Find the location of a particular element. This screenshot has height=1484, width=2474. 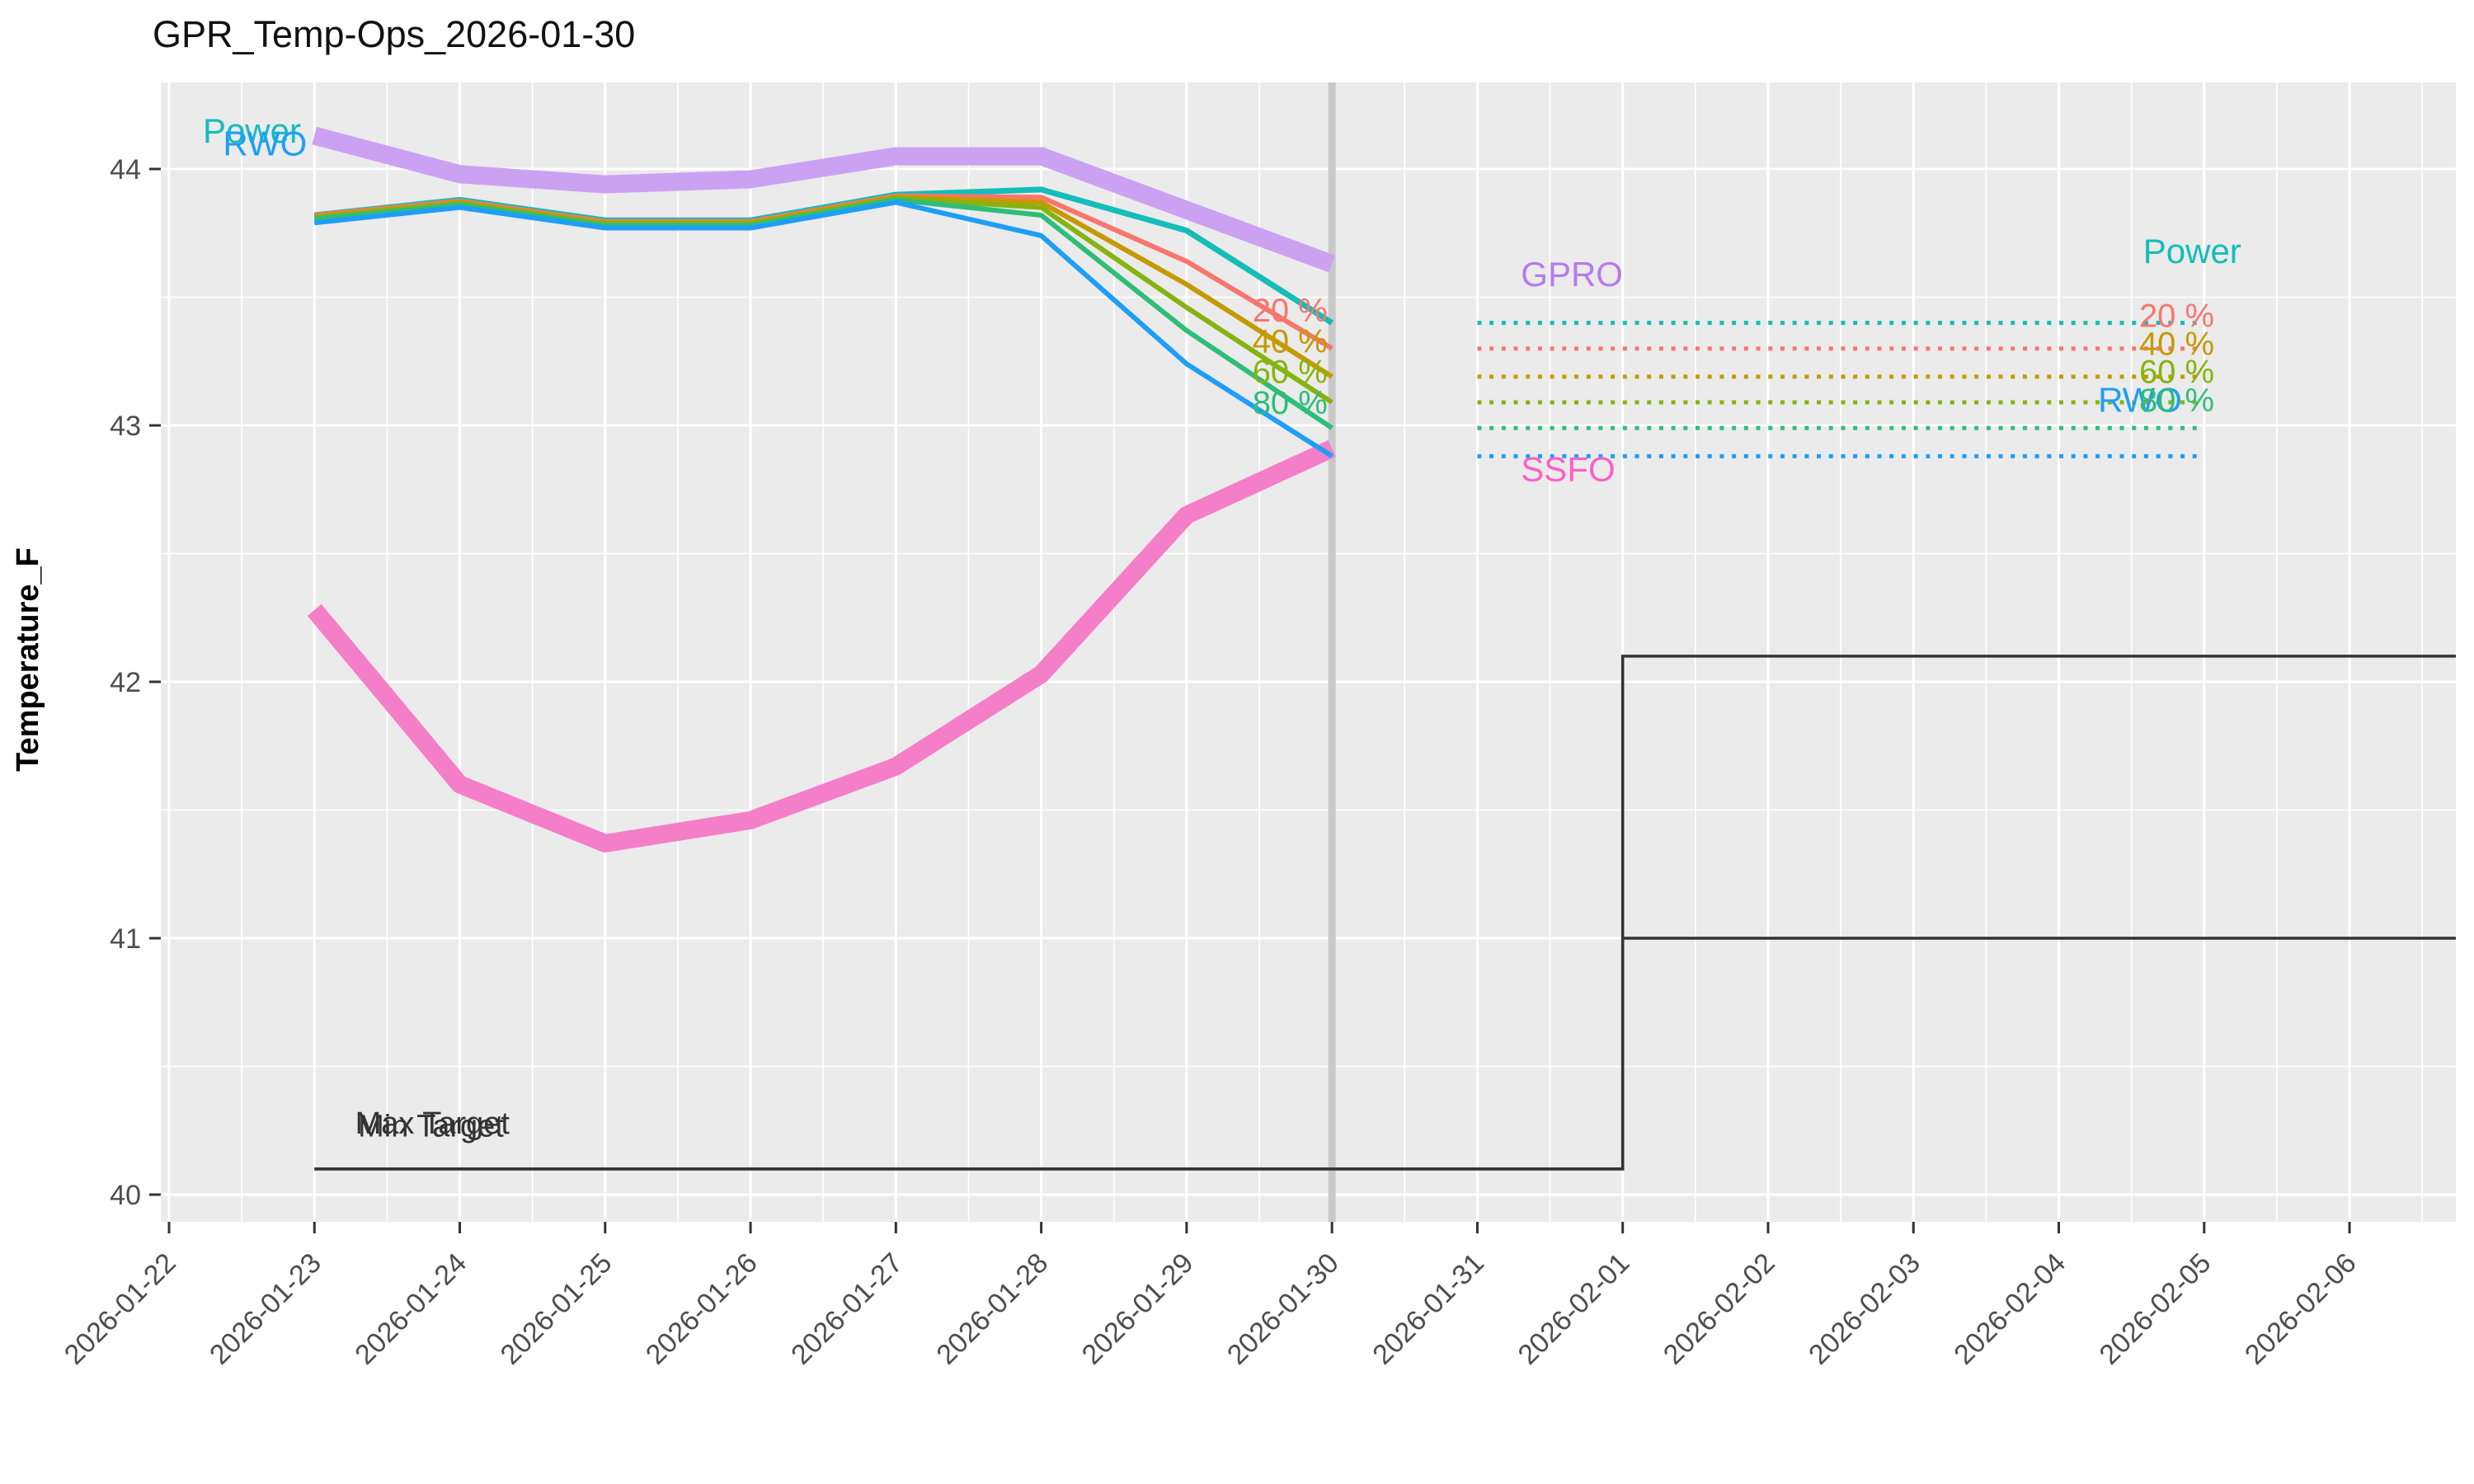

x-tick-label: 2026-01-25 is located at coordinates (556, 1309).